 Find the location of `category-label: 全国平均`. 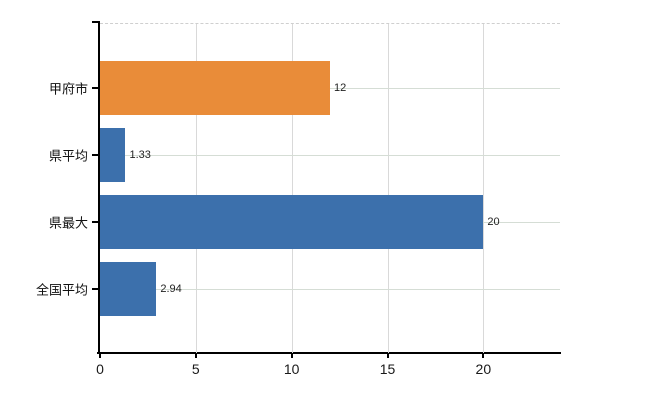

category-label: 全国平均 is located at coordinates (61, 290).